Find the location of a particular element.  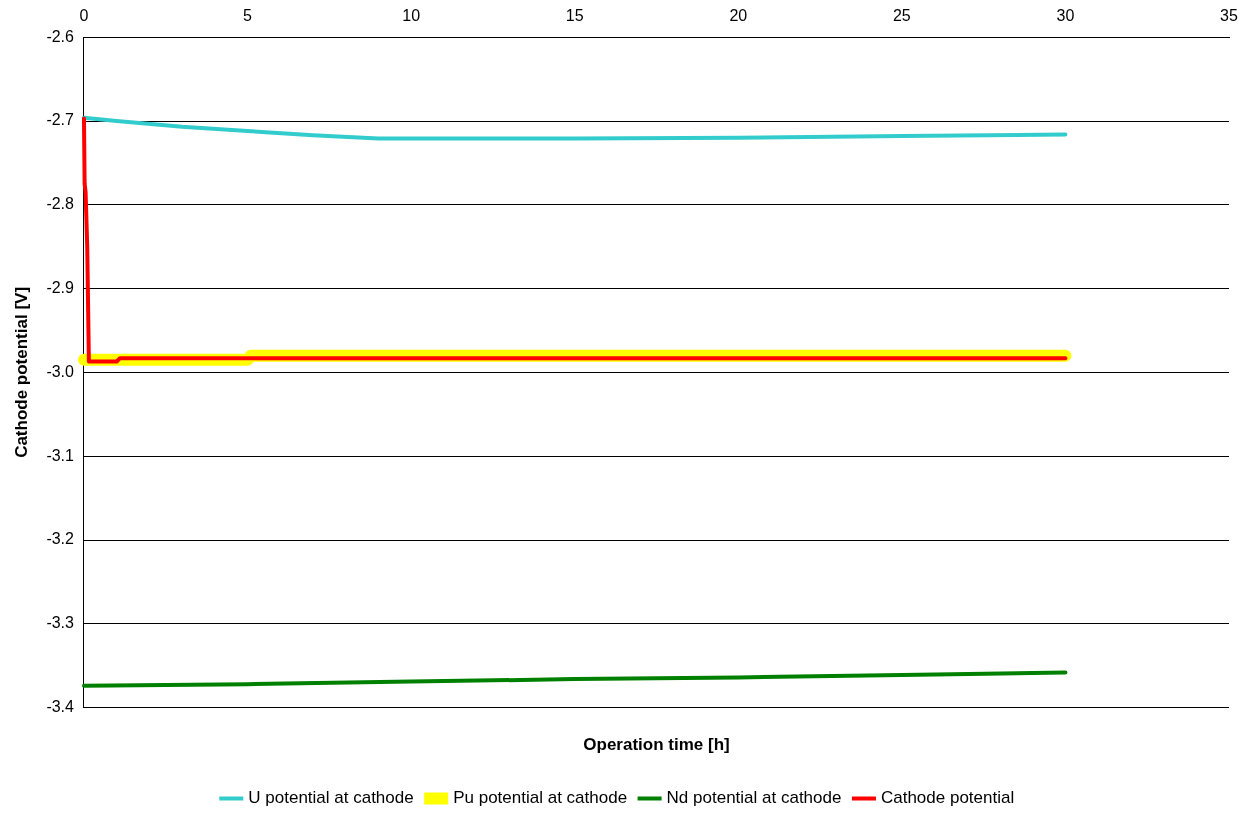

x-tick-label: 35 is located at coordinates (1229, 16).